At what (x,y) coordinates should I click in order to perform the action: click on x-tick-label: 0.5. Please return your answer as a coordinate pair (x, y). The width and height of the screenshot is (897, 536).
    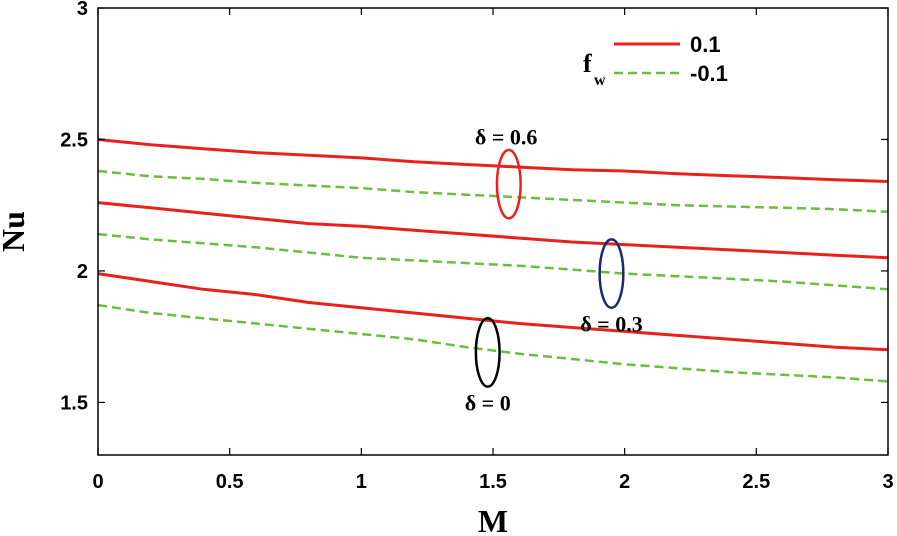
    Looking at the image, I should click on (230, 482).